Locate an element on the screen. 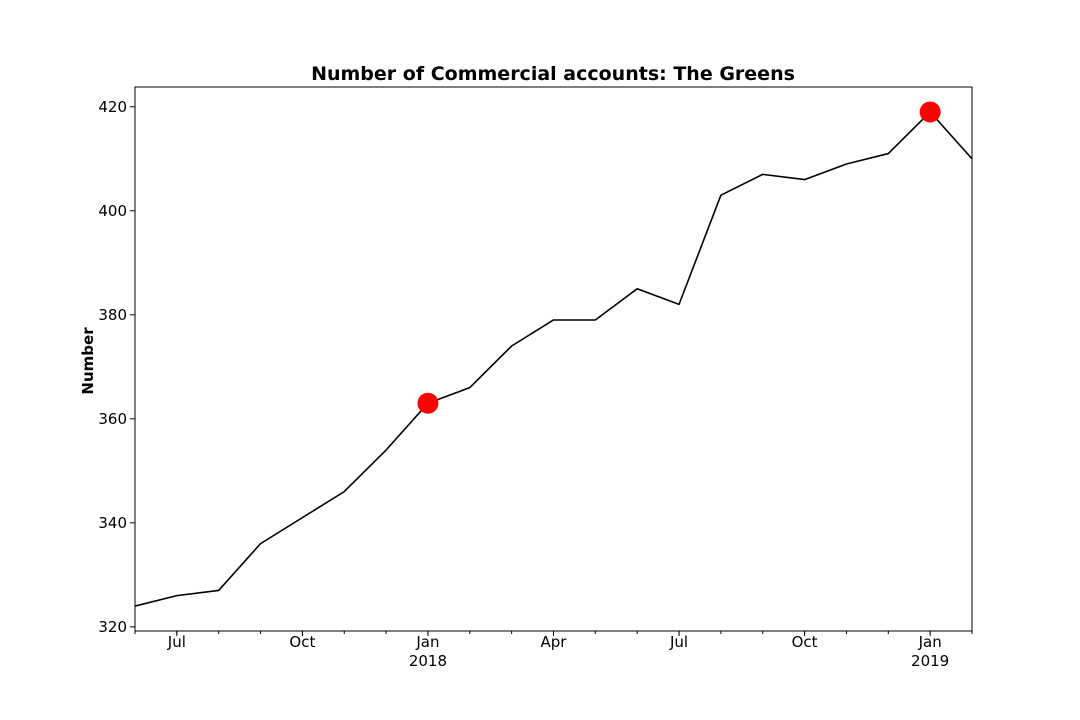 This screenshot has width=1080, height=720. x-tick-label: Apr is located at coordinates (554, 642).